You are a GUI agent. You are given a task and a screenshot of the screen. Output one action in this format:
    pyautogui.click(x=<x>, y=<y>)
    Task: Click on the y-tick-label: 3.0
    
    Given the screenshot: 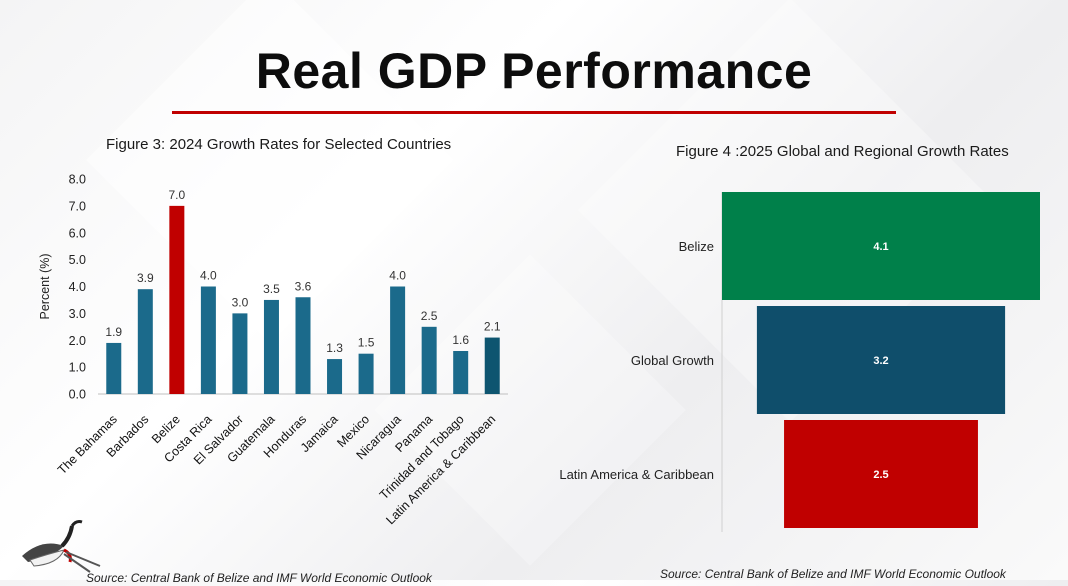 What is the action you would take?
    pyautogui.click(x=77, y=314)
    